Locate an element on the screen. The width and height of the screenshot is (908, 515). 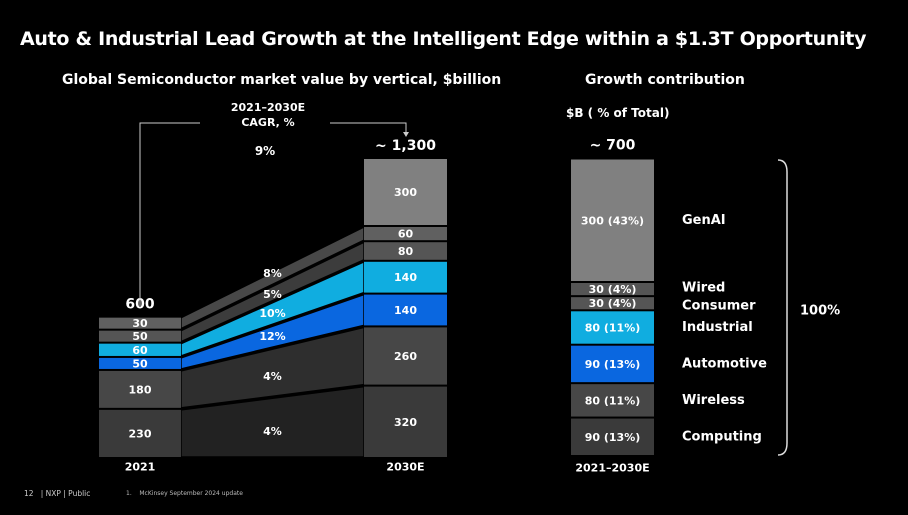
value-label-wired: 60 is located at coordinates (406, 234).